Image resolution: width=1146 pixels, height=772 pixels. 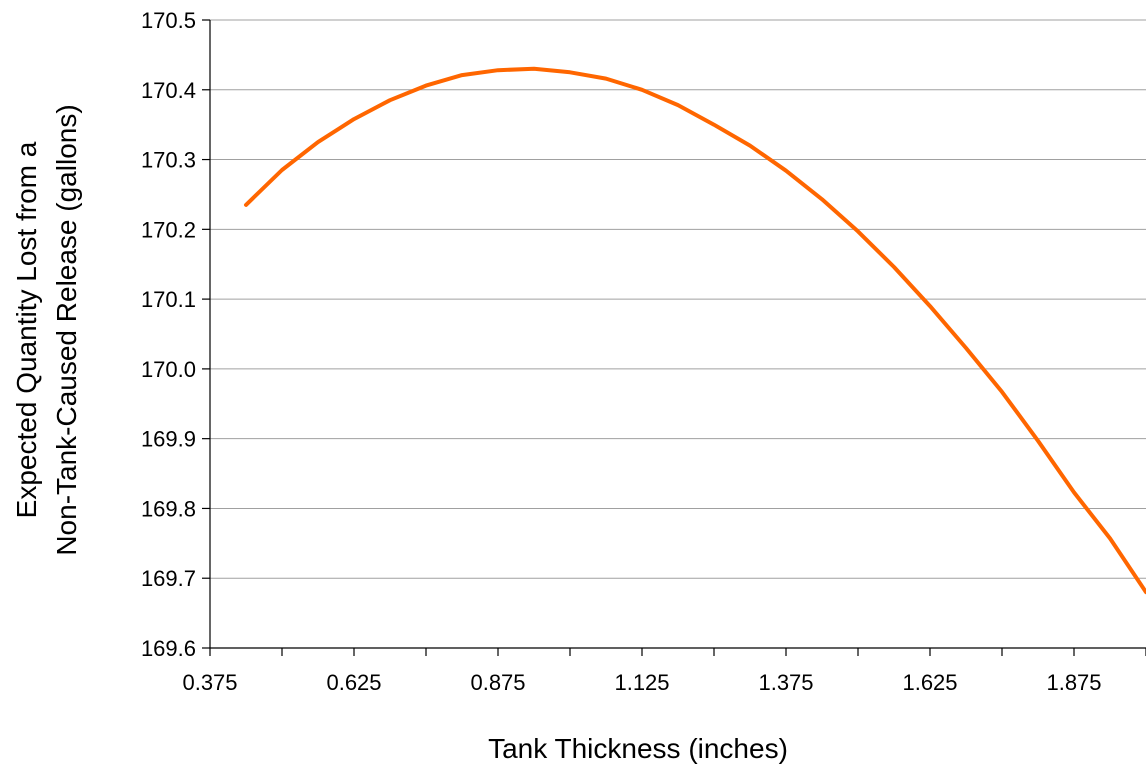 What do you see at coordinates (497, 682) in the screenshot?
I see `x-tick-label: 0.875` at bounding box center [497, 682].